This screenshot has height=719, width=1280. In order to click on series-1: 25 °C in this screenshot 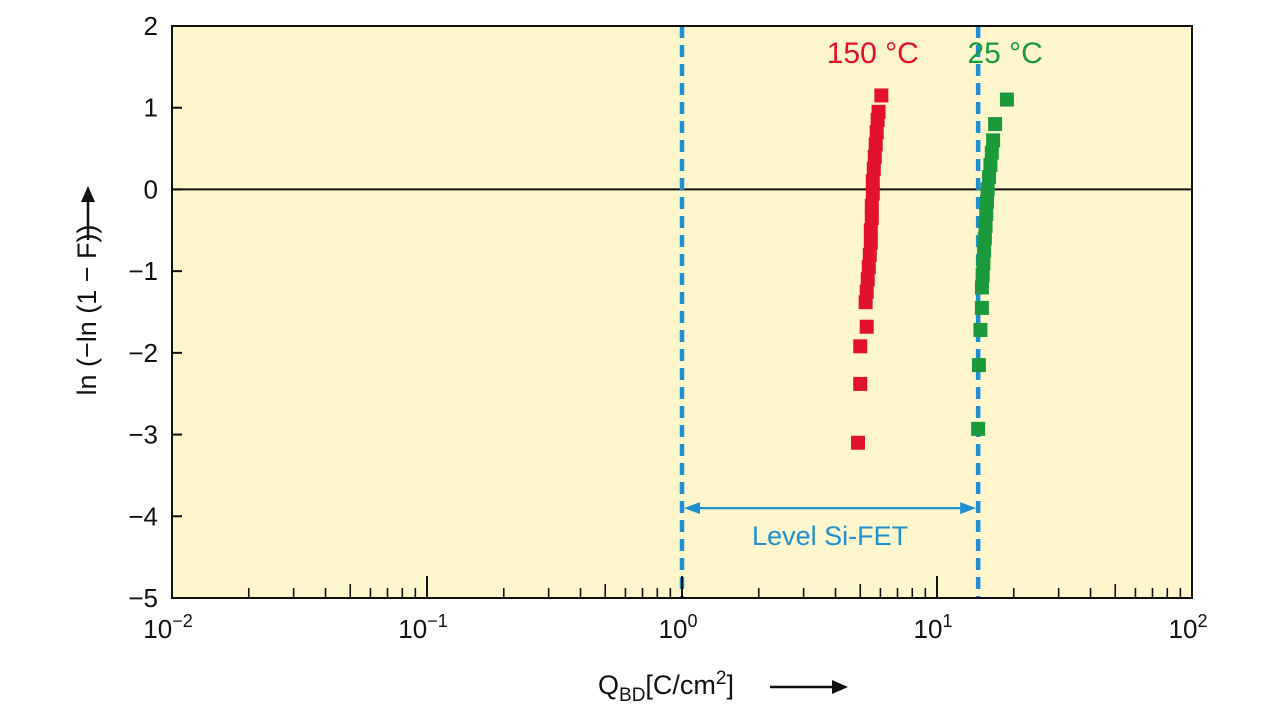, I will do `click(1005, 236)`.